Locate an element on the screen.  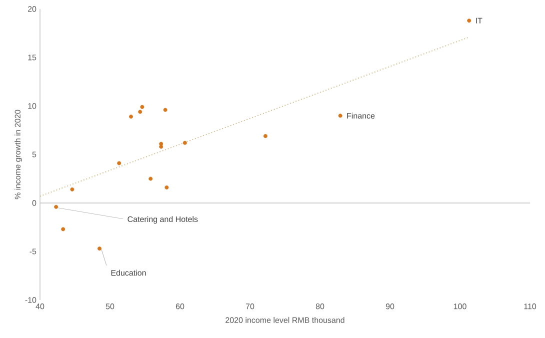
y-tick-label: 20 is located at coordinates (32, 9).